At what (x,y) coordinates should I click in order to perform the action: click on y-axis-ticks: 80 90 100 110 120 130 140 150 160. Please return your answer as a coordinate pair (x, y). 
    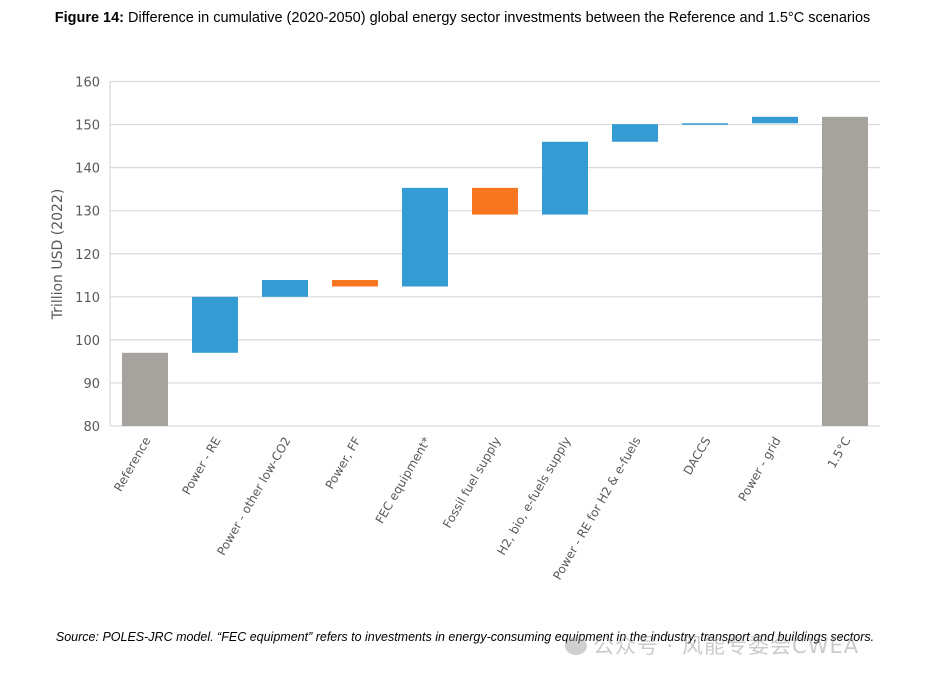
    Looking at the image, I should click on (87, 256).